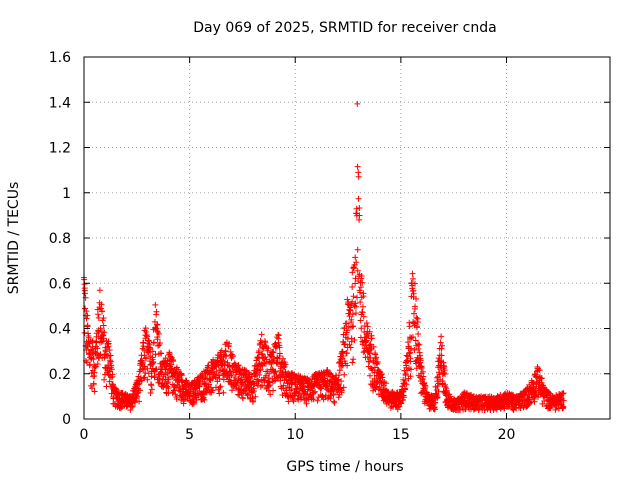 The height and width of the screenshot is (480, 640). Describe the element at coordinates (66, 194) in the screenshot. I see `y-tick-label: 1` at that location.